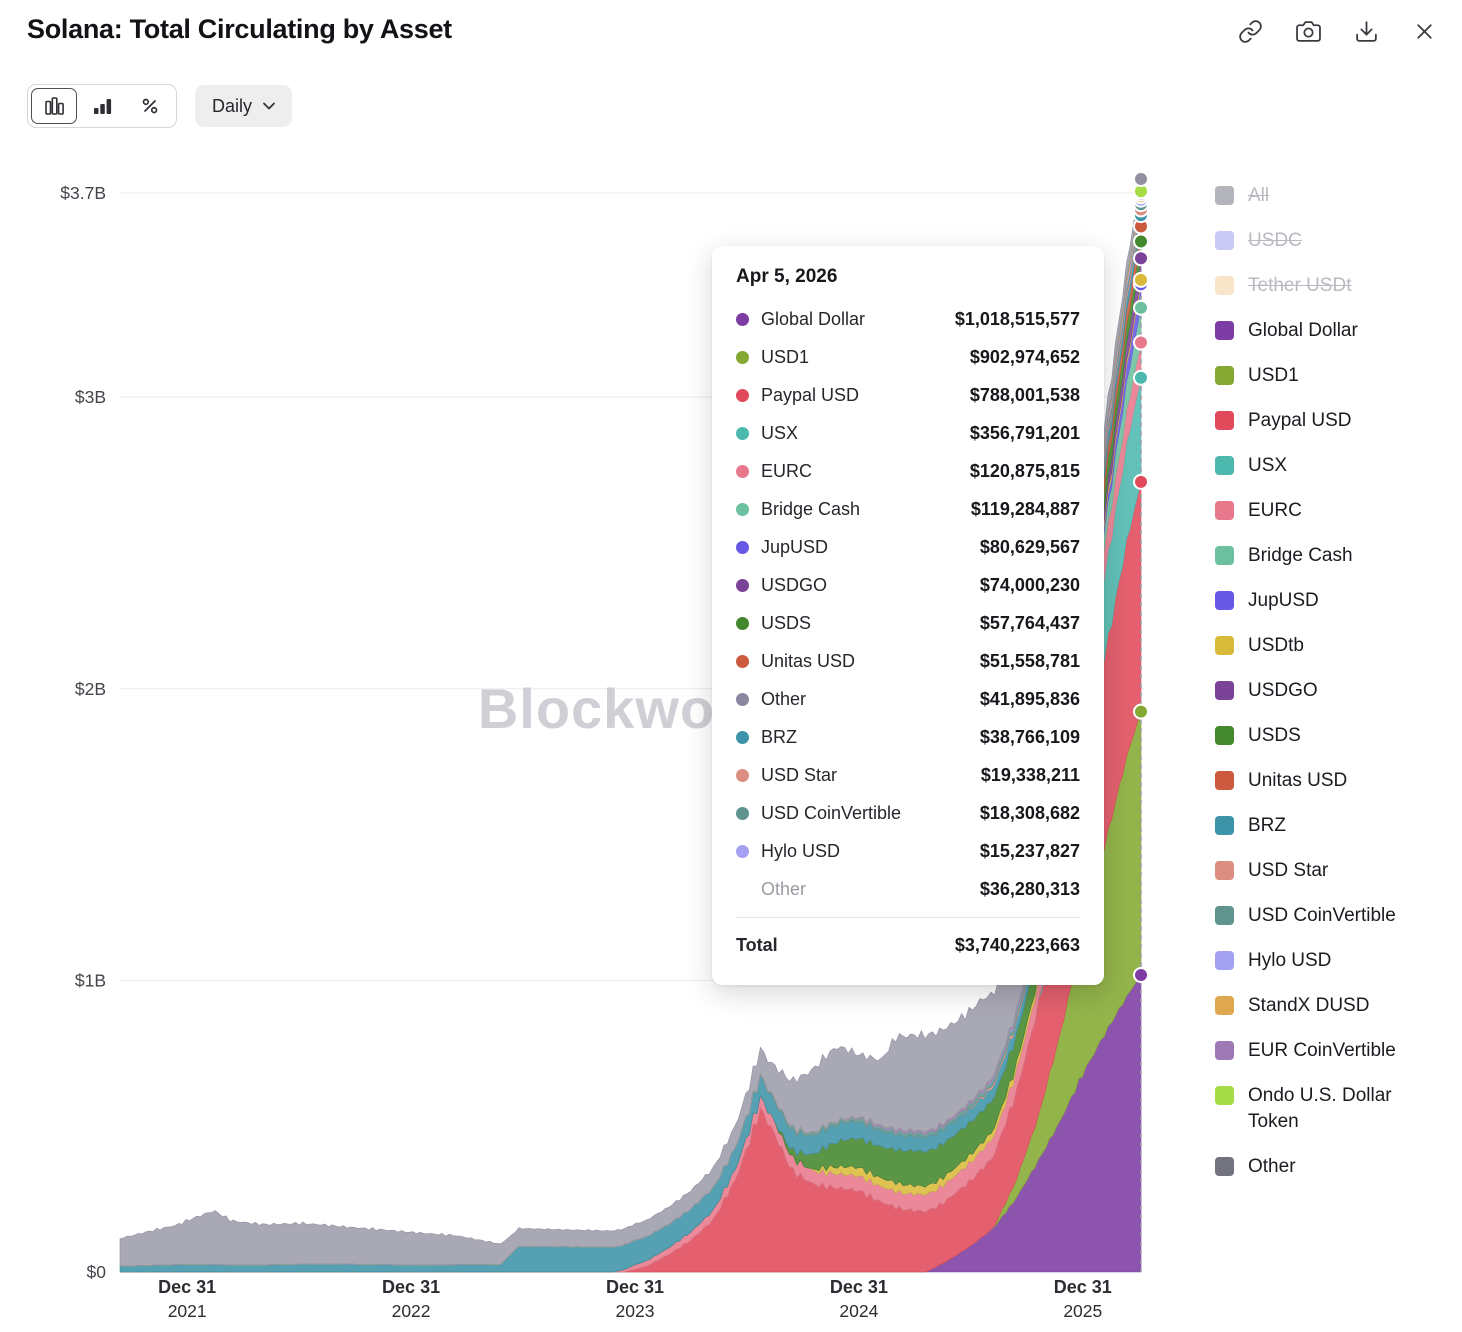  I want to click on tooltip-row-value: $788,001,538, so click(1024, 394).